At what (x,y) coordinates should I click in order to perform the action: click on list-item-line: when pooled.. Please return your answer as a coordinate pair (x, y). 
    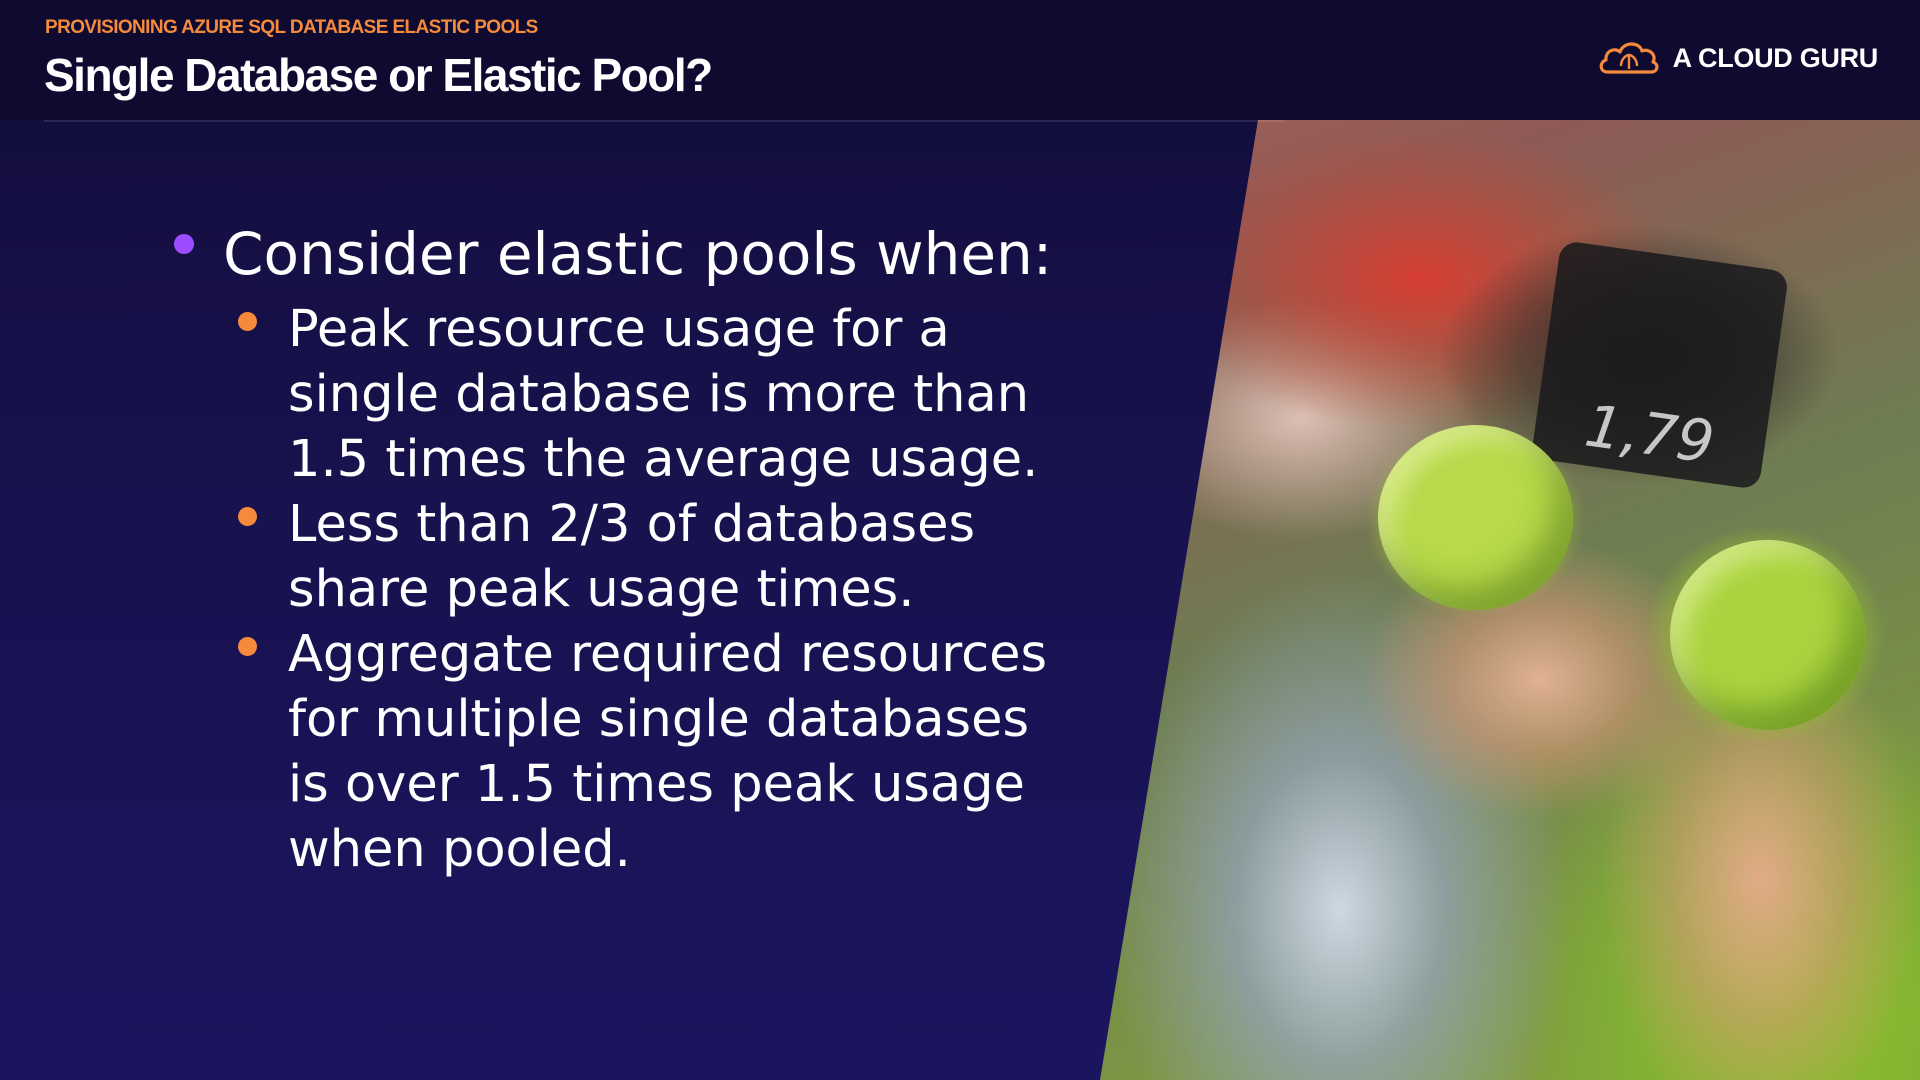
    Looking at the image, I should click on (459, 849).